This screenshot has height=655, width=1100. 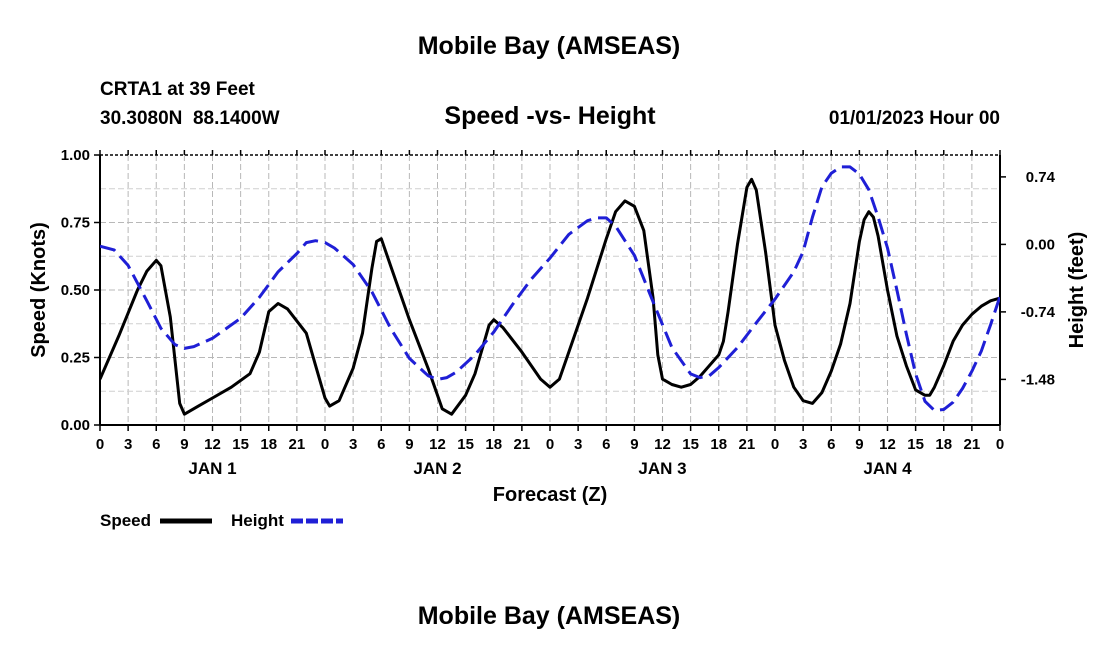 What do you see at coordinates (75, 155) in the screenshot?
I see `y-left-tick-label: 1.00` at bounding box center [75, 155].